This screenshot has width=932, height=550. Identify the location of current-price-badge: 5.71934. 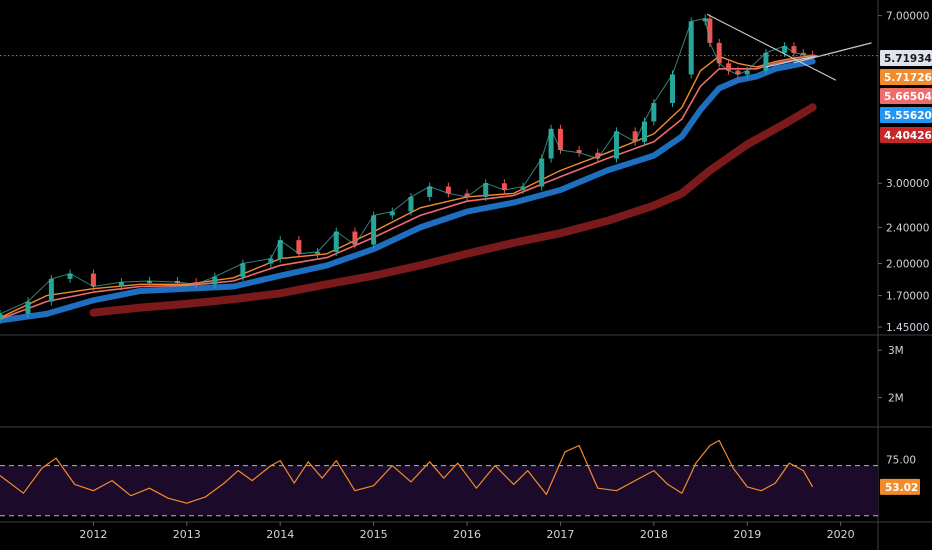
(908, 59).